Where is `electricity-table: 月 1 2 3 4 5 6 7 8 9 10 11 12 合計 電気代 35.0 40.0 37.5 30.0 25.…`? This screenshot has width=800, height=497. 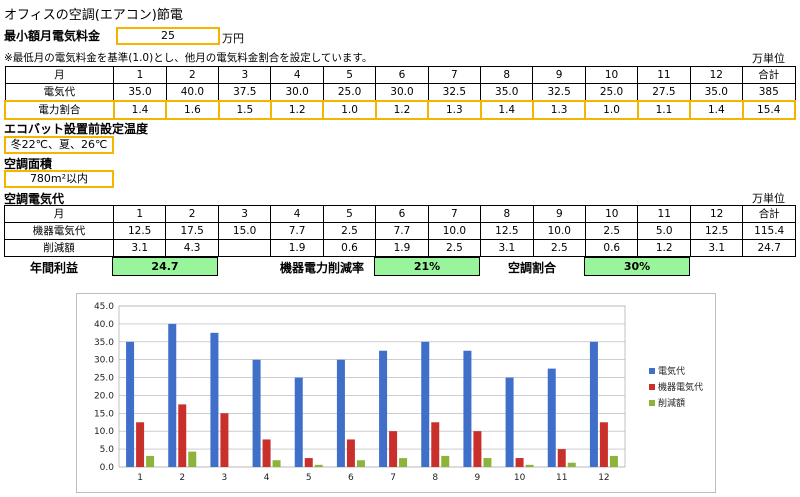
electricity-table: 月 1 2 3 4 5 6 7 8 9 10 11 12 合計 電気代 35.0 40.0 37.5 30.0 25.… is located at coordinates (400, 93).